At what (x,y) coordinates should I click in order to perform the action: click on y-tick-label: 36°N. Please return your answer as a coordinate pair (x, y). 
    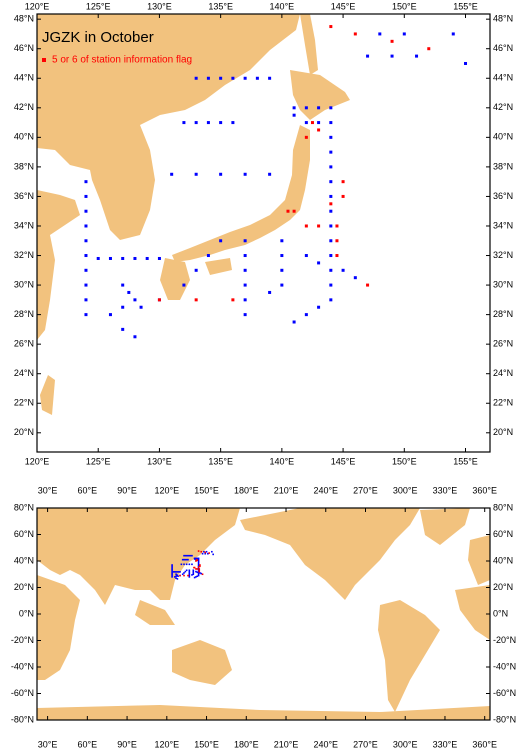
    Looking at the image, I should click on (24, 196).